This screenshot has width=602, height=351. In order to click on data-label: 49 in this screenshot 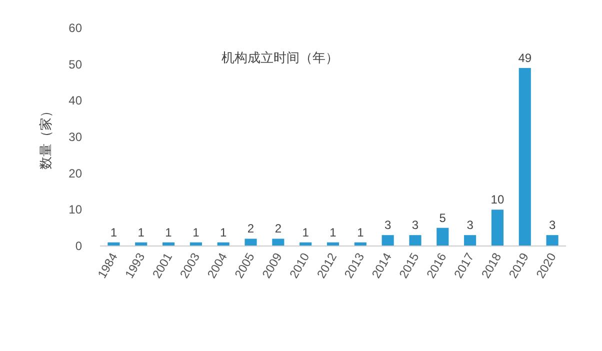, I will do `click(525, 57)`.